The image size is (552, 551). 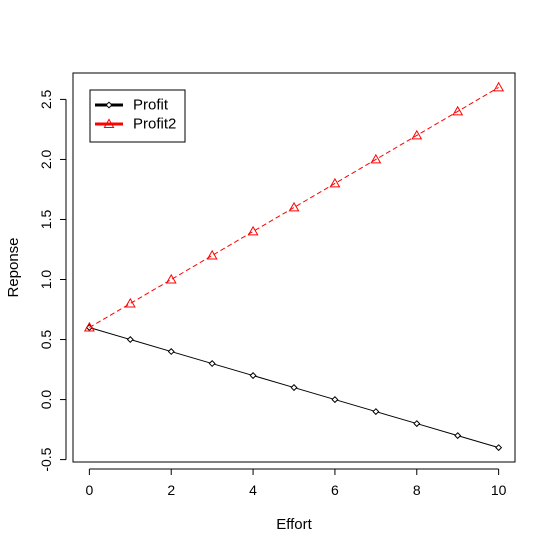 What do you see at coordinates (46, 280) in the screenshot?
I see `y-tick-label: 1.0` at bounding box center [46, 280].